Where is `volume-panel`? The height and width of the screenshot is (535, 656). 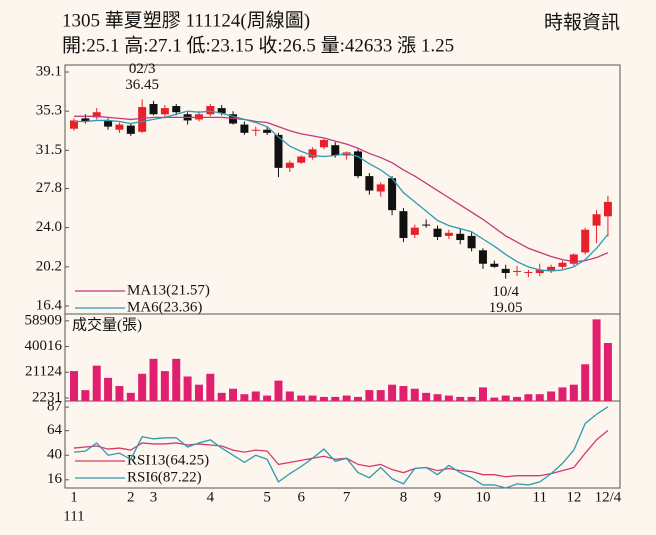
volume-panel is located at coordinates (342, 357).